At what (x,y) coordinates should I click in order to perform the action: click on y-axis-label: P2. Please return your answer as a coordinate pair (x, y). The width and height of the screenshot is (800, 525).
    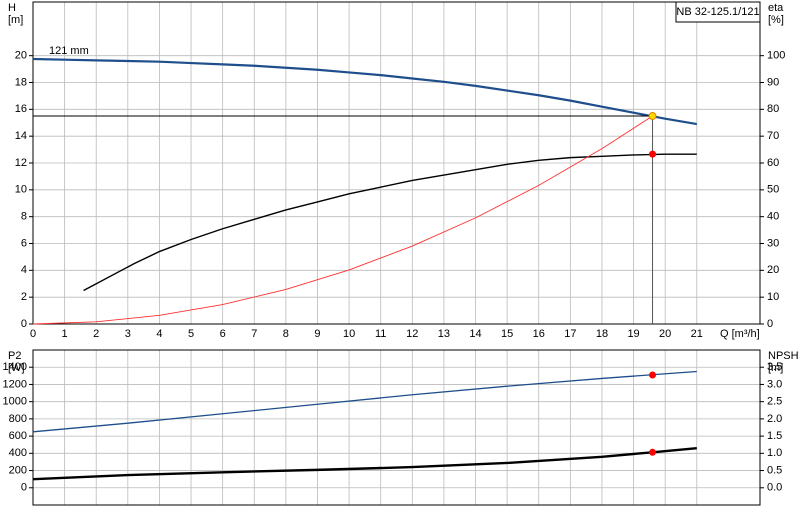
    Looking at the image, I should click on (14, 356).